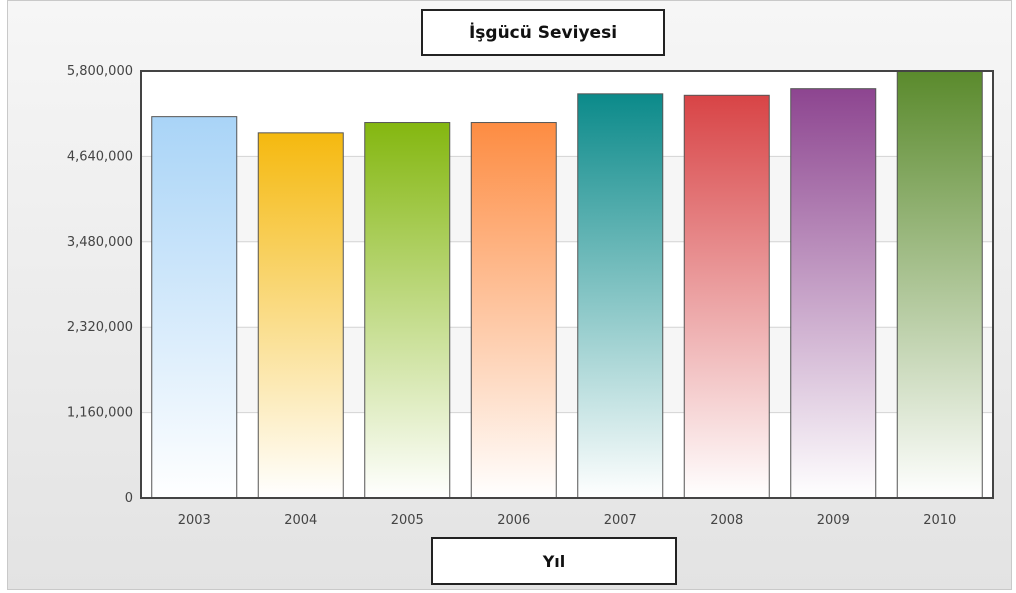  What do you see at coordinates (620, 520) in the screenshot?
I see `x-tick-label: 2007` at bounding box center [620, 520].